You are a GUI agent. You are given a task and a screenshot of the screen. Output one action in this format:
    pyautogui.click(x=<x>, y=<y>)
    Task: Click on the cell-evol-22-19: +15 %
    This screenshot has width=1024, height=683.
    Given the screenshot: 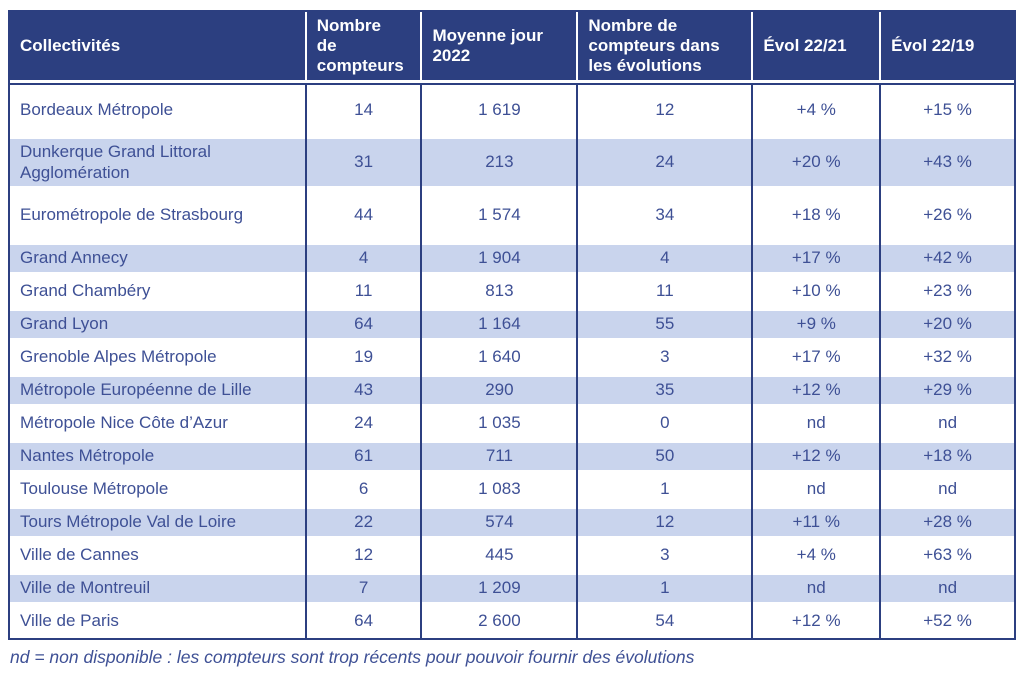 What is the action you would take?
    pyautogui.click(x=946, y=110)
    